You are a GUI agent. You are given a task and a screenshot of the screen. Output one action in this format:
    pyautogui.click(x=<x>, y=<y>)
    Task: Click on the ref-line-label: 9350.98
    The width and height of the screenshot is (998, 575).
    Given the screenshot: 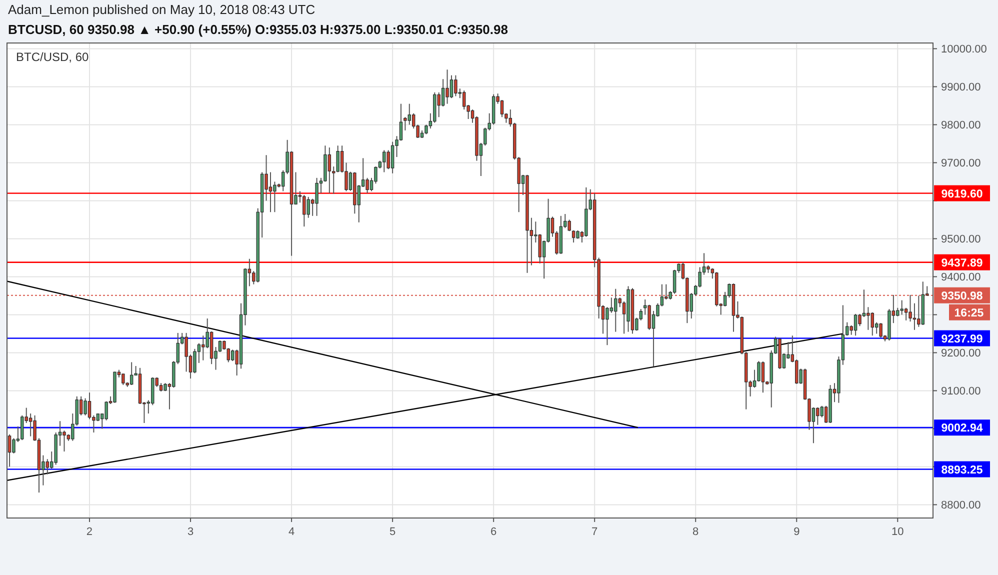 What is the action you would take?
    pyautogui.click(x=962, y=296)
    